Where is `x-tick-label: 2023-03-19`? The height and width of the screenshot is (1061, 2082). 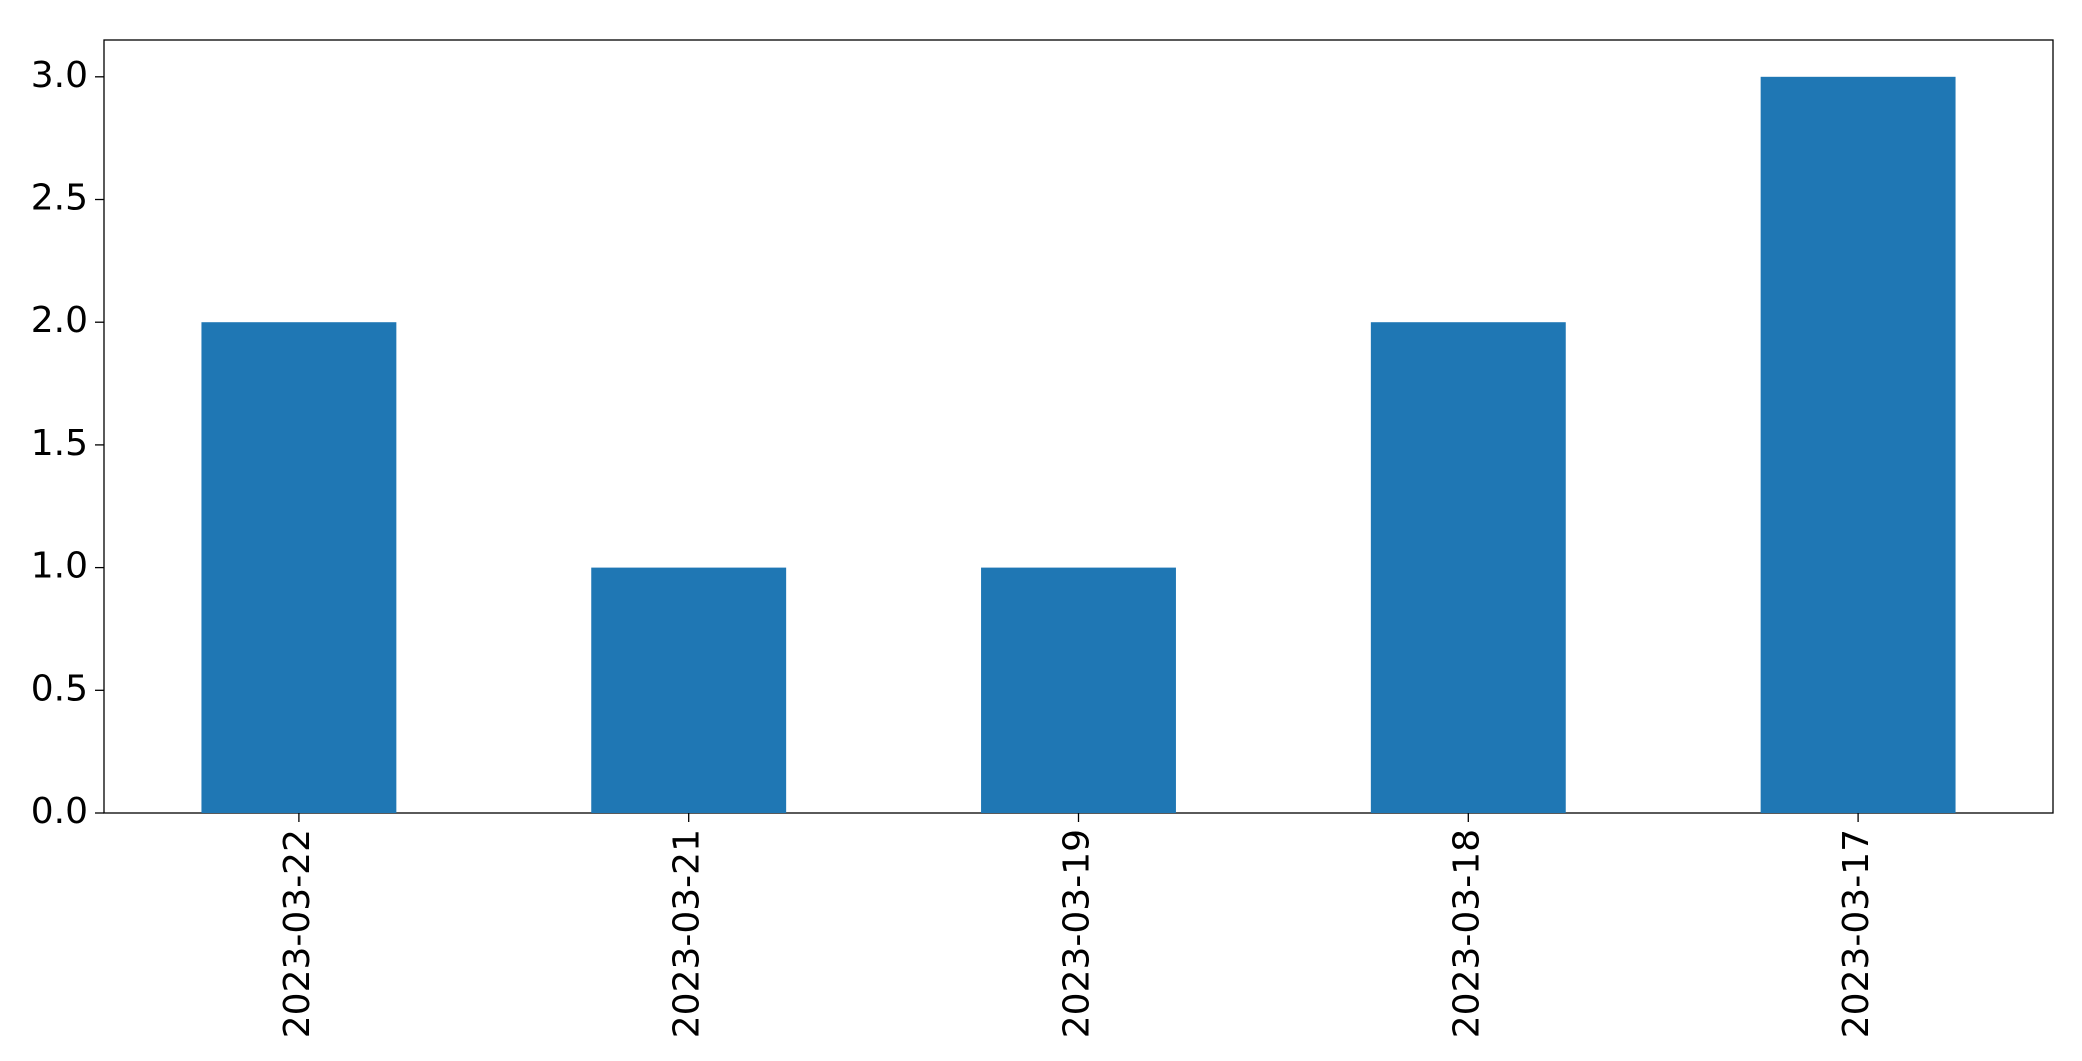 x-tick-label: 2023-03-19 is located at coordinates (1077, 933).